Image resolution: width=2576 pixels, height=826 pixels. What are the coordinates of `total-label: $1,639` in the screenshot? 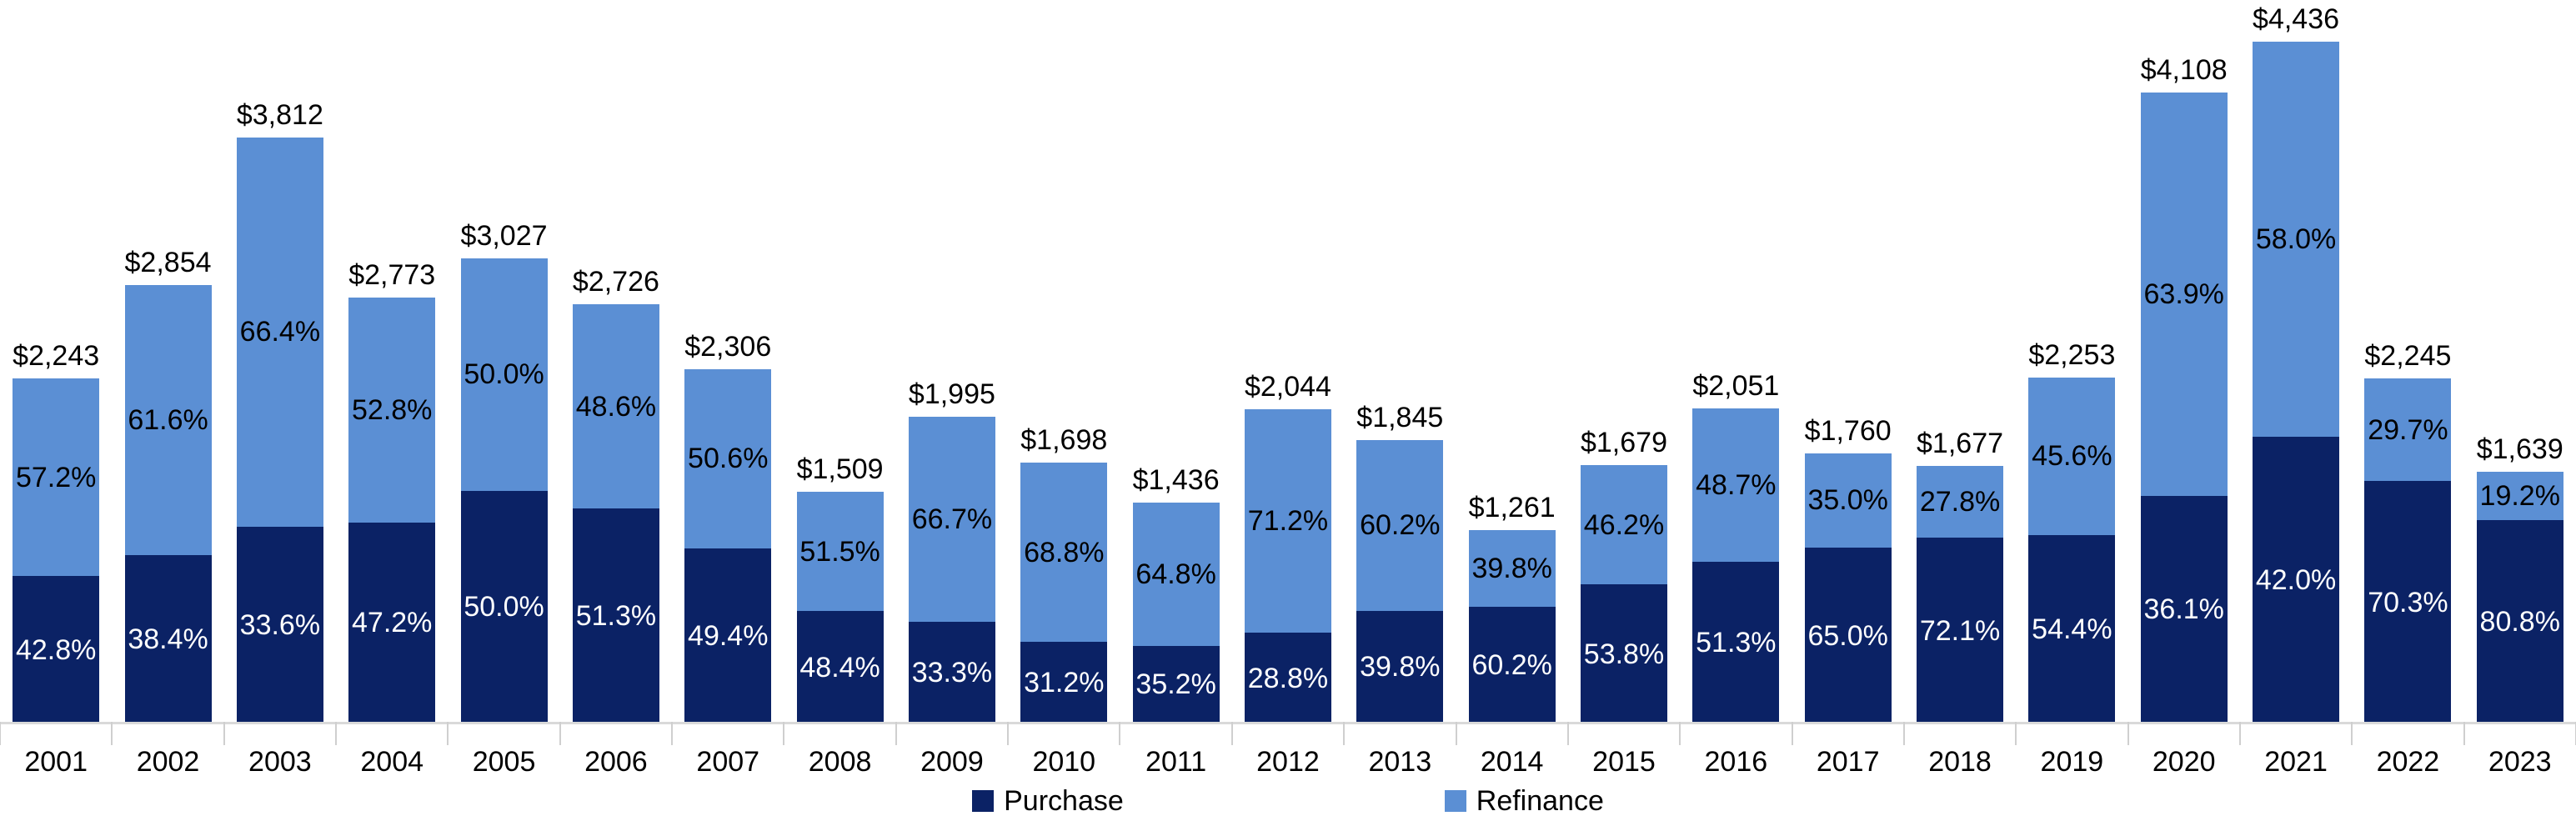 It's located at (2519, 449).